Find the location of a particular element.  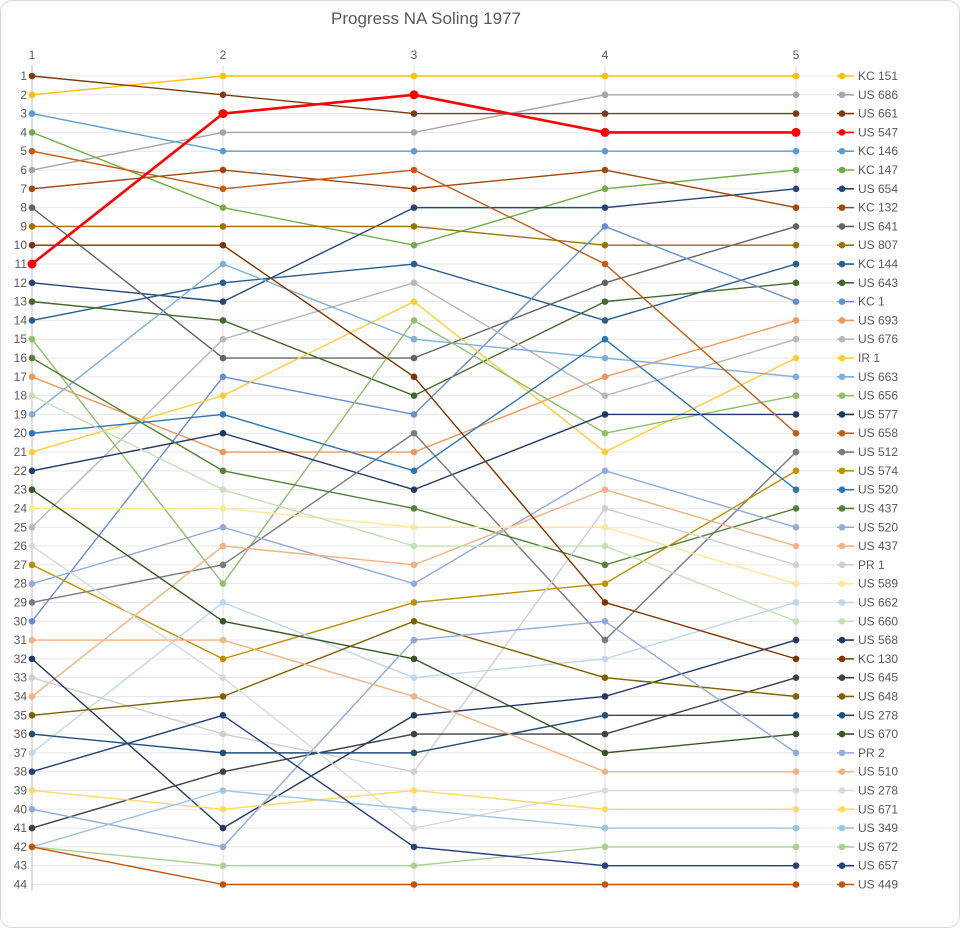

y-axis-label: 22 is located at coordinates (21, 471).